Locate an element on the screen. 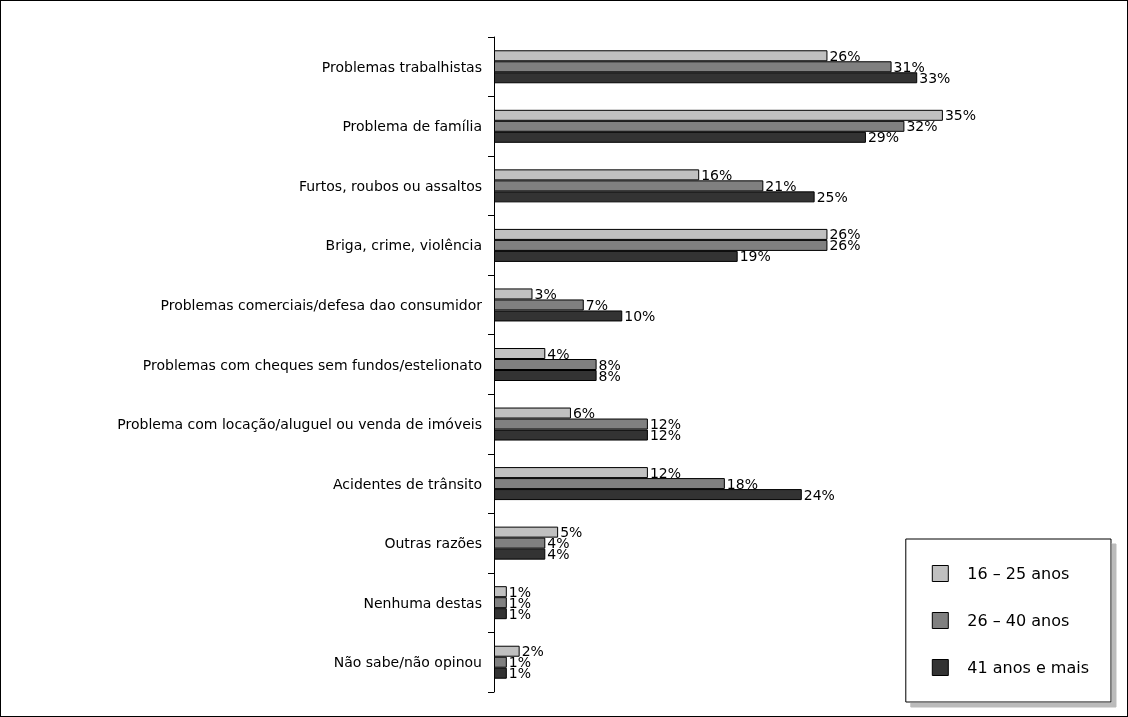  data-label: 18% is located at coordinates (742, 483).